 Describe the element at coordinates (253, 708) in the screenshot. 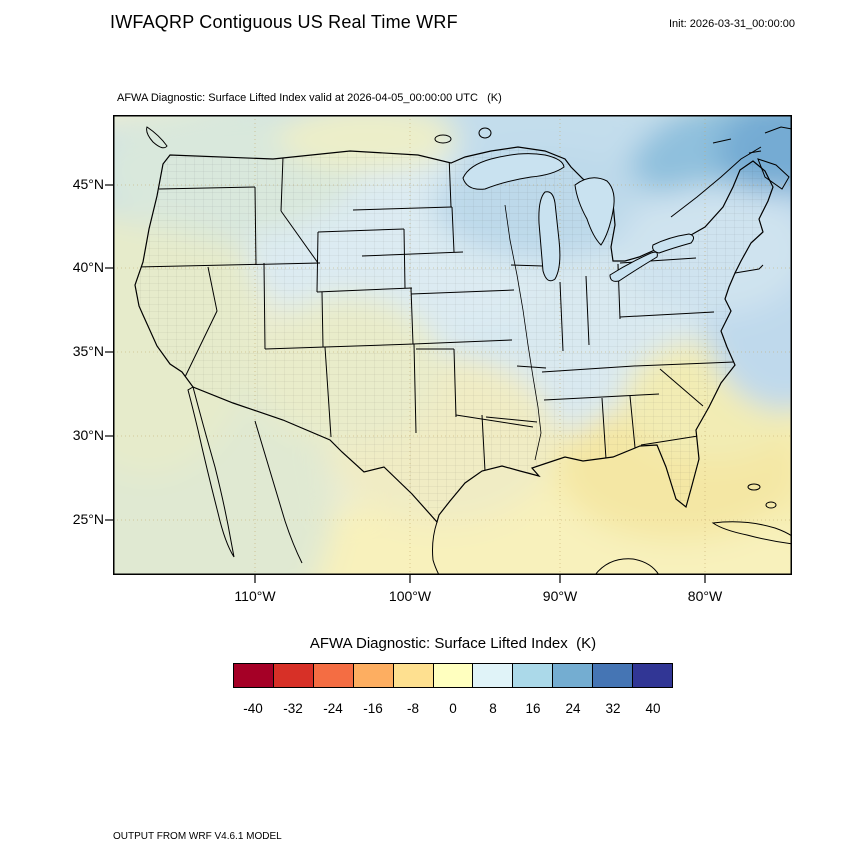

I see `colorbar-tick-label: -40` at that location.